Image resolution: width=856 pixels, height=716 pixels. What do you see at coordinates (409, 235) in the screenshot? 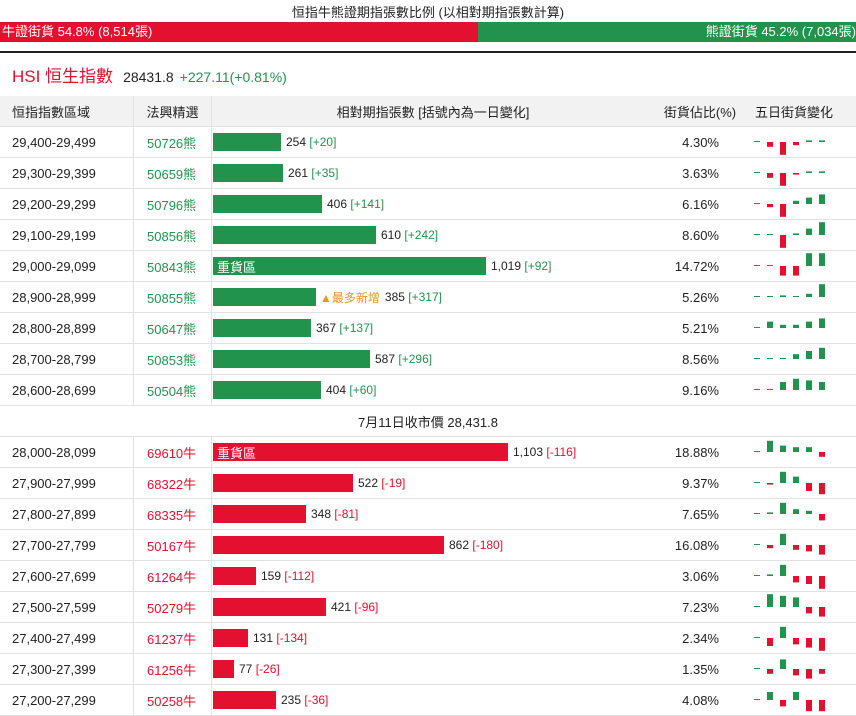
I see `contracts-label: 610 [+242]` at bounding box center [409, 235].